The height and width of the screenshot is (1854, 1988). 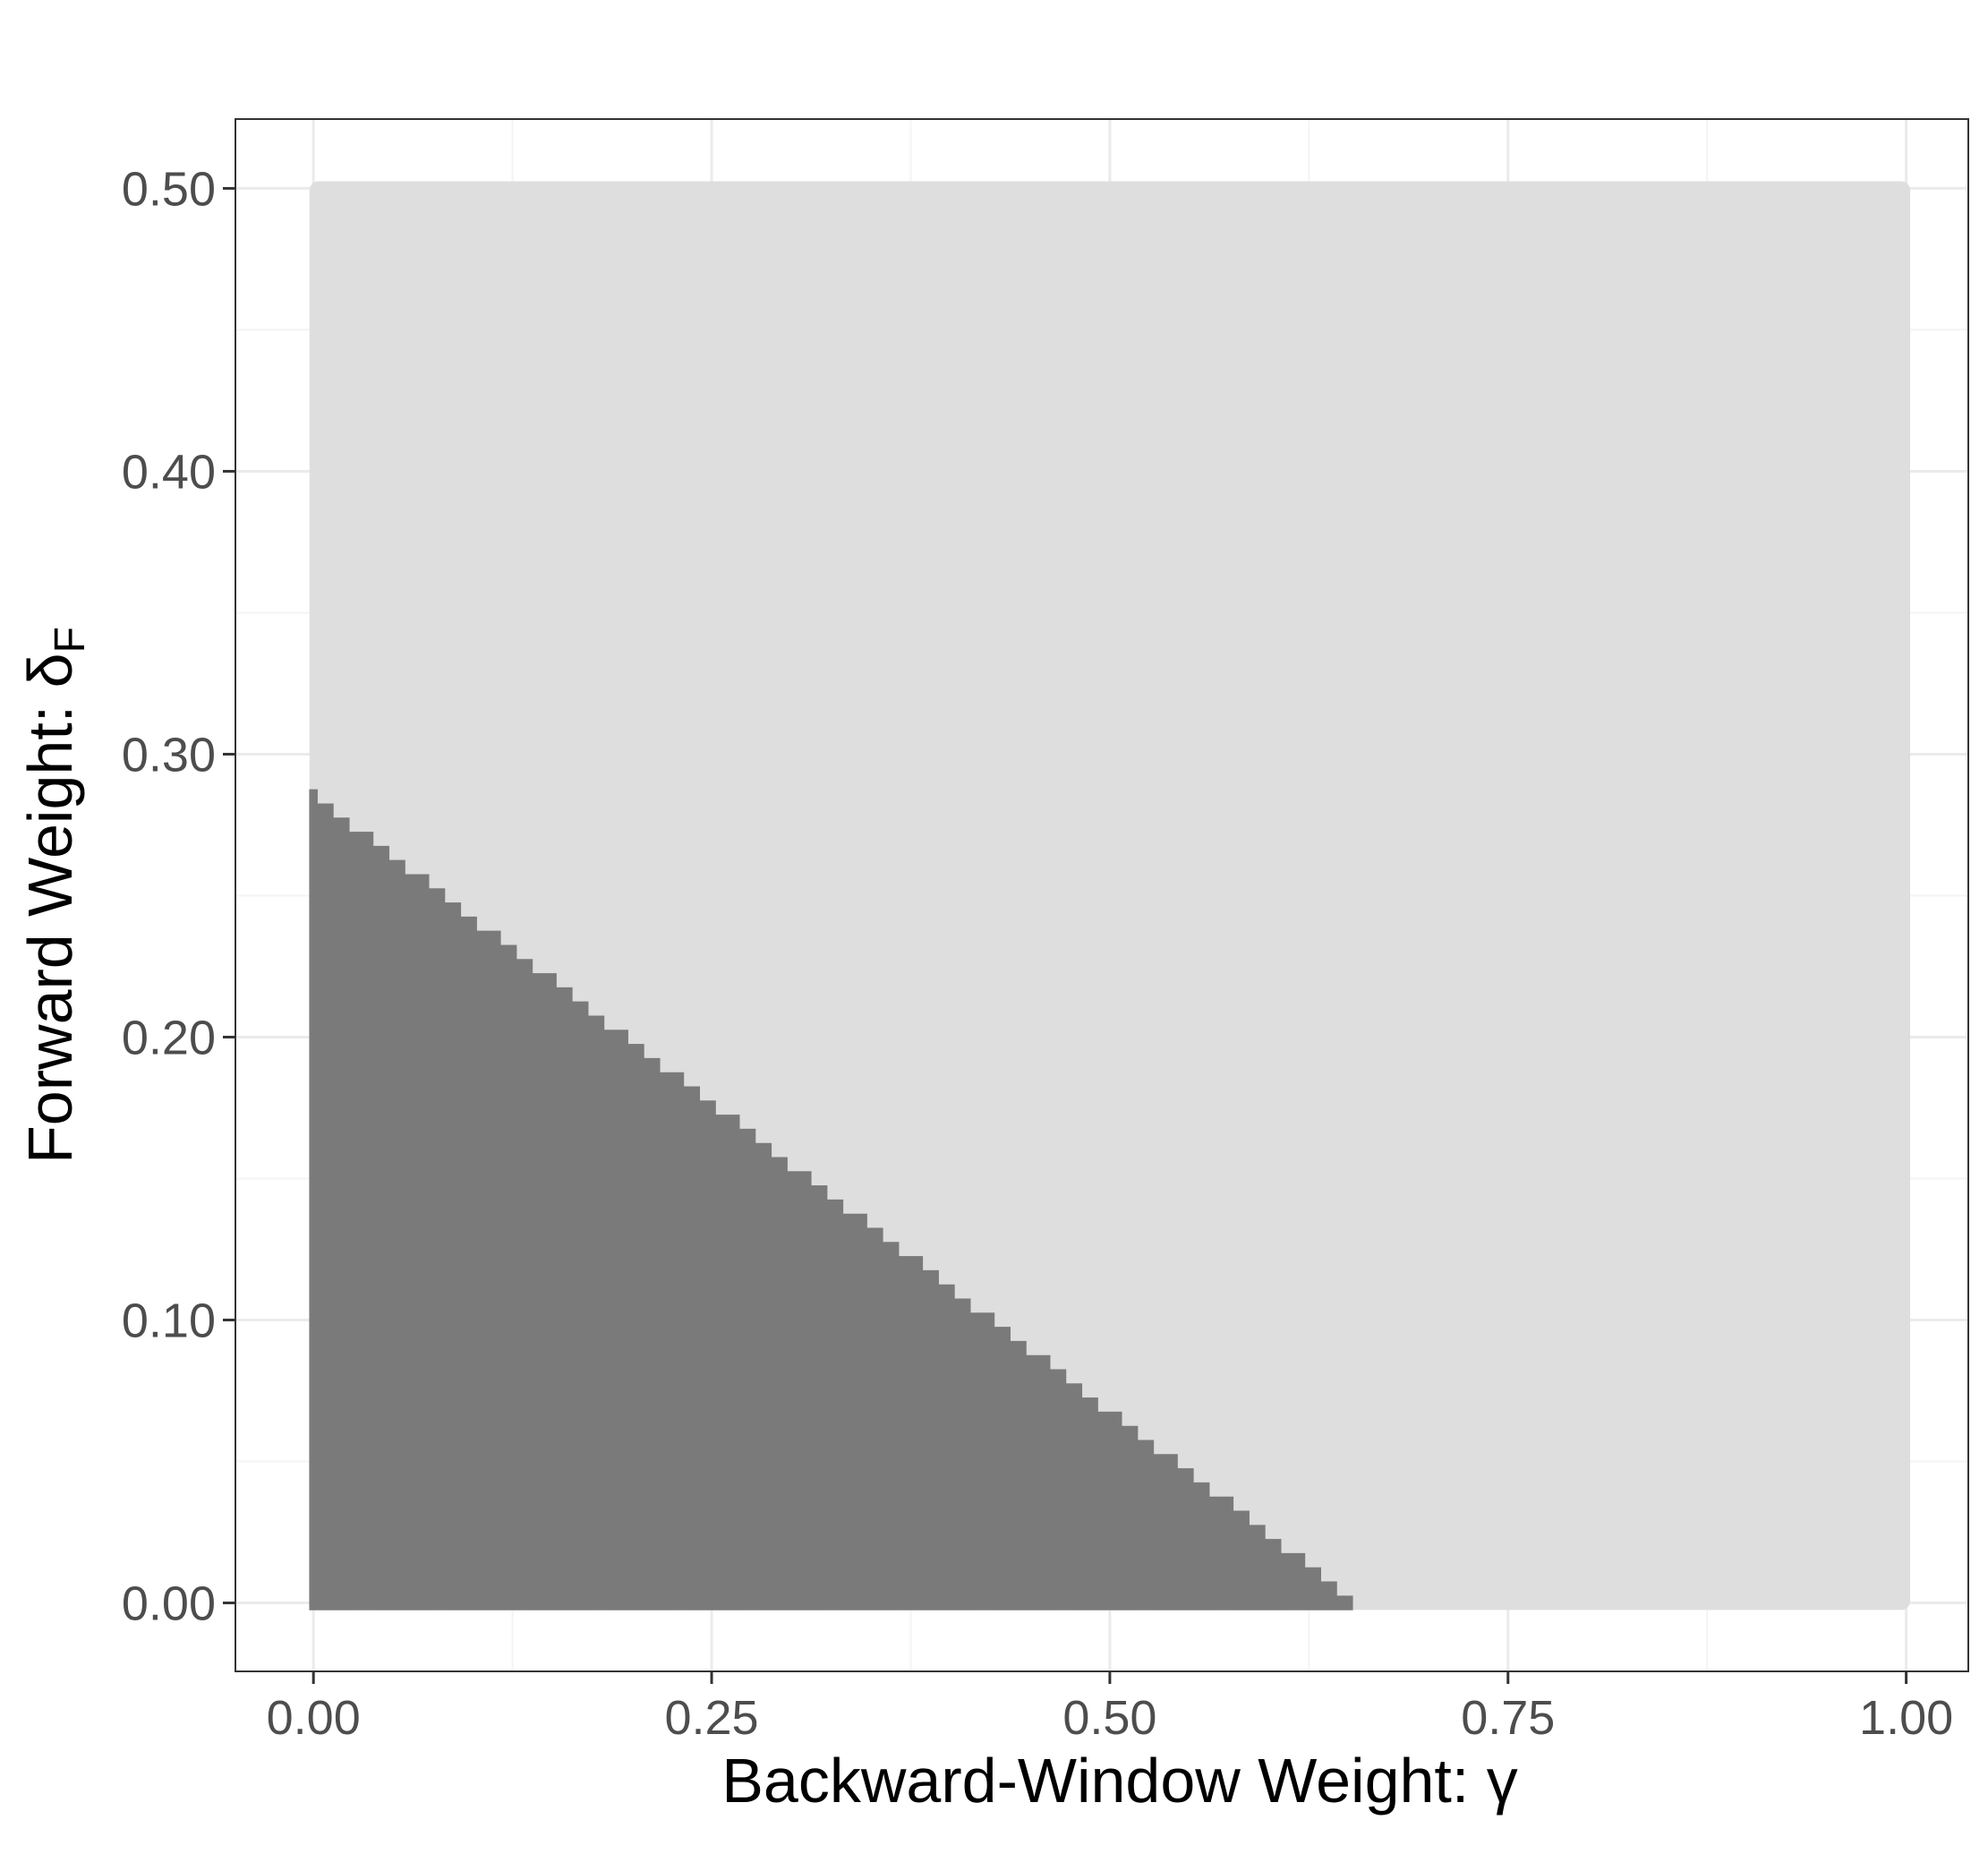 I want to click on x-axis-title: Backward-Window Weight: γ, so click(x=1119, y=1781).